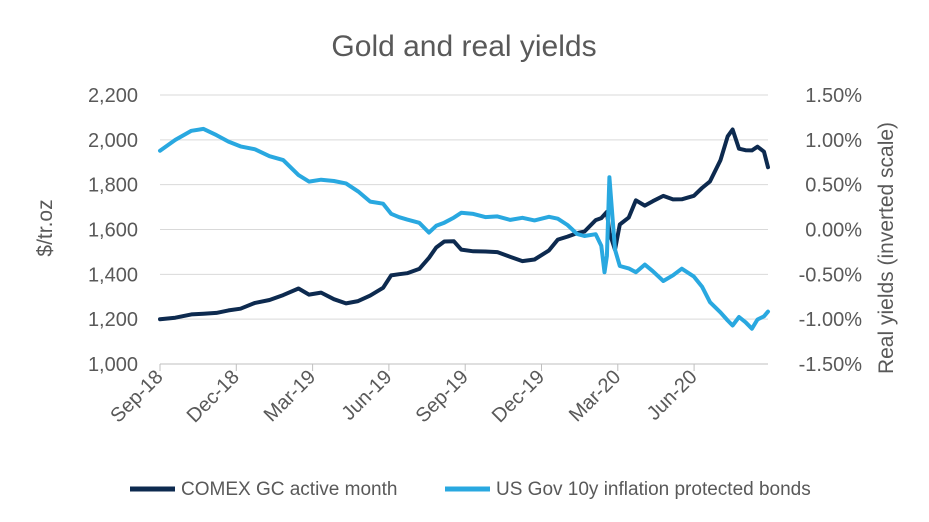 The image size is (929, 522). I want to click on left-tick-label: 2,000, so click(113, 141).